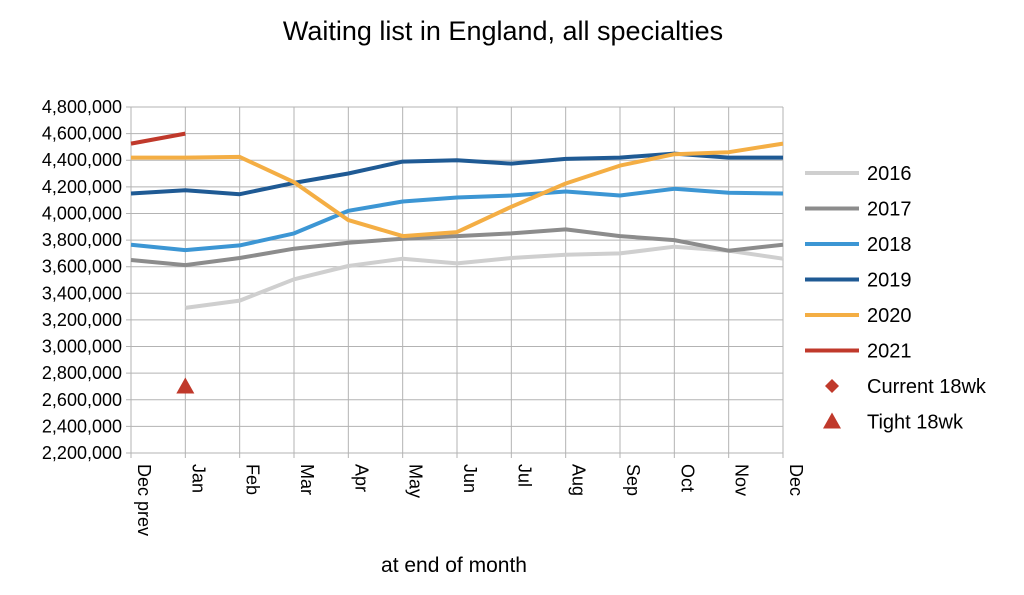 The image size is (1024, 595). What do you see at coordinates (687, 478) in the screenshot?
I see `x-tick-label: Oct` at bounding box center [687, 478].